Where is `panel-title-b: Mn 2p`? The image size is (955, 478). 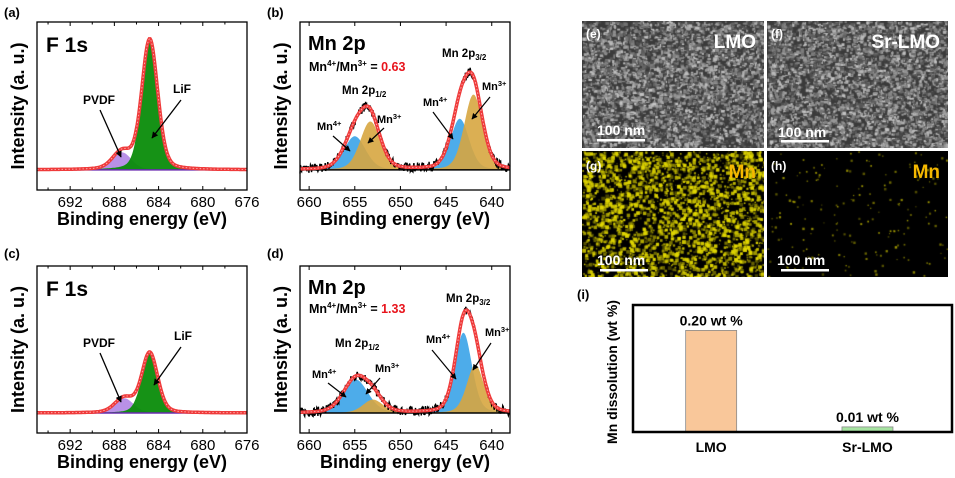
panel-title-b: Mn 2p is located at coordinates (337, 44).